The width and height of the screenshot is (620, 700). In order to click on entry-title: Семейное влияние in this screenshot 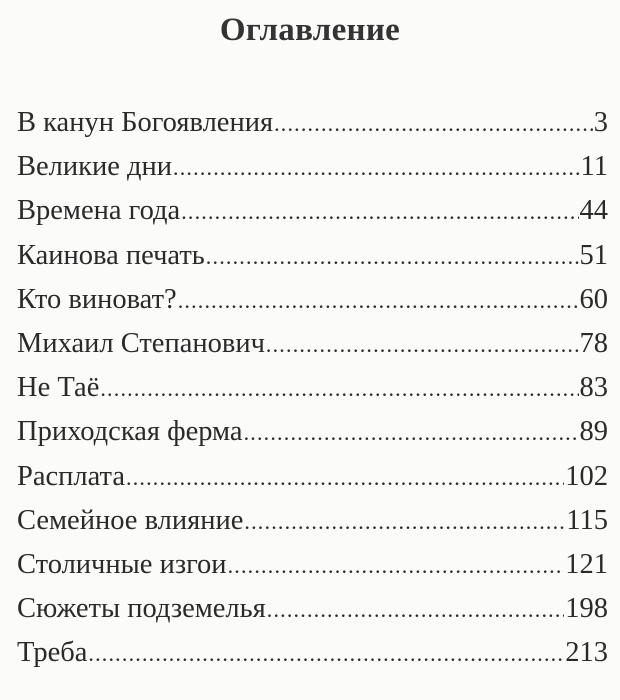, I will do `click(130, 520)`.